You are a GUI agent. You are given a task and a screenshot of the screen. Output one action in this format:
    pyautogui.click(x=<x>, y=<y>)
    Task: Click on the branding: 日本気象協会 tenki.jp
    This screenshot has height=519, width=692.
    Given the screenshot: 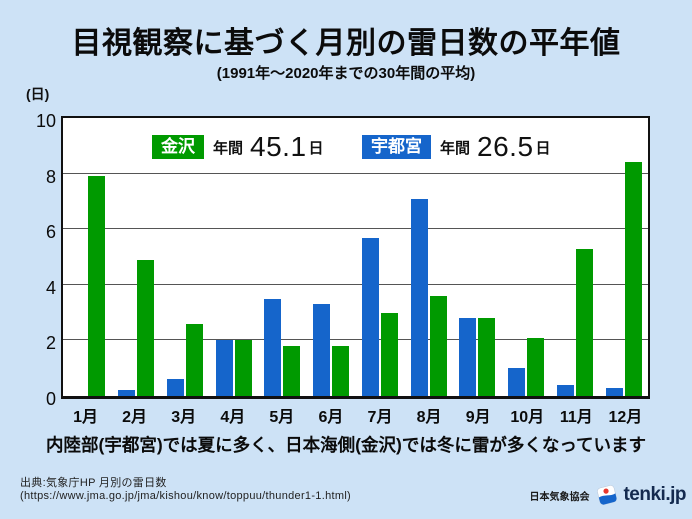 What is the action you would take?
    pyautogui.click(x=607, y=495)
    